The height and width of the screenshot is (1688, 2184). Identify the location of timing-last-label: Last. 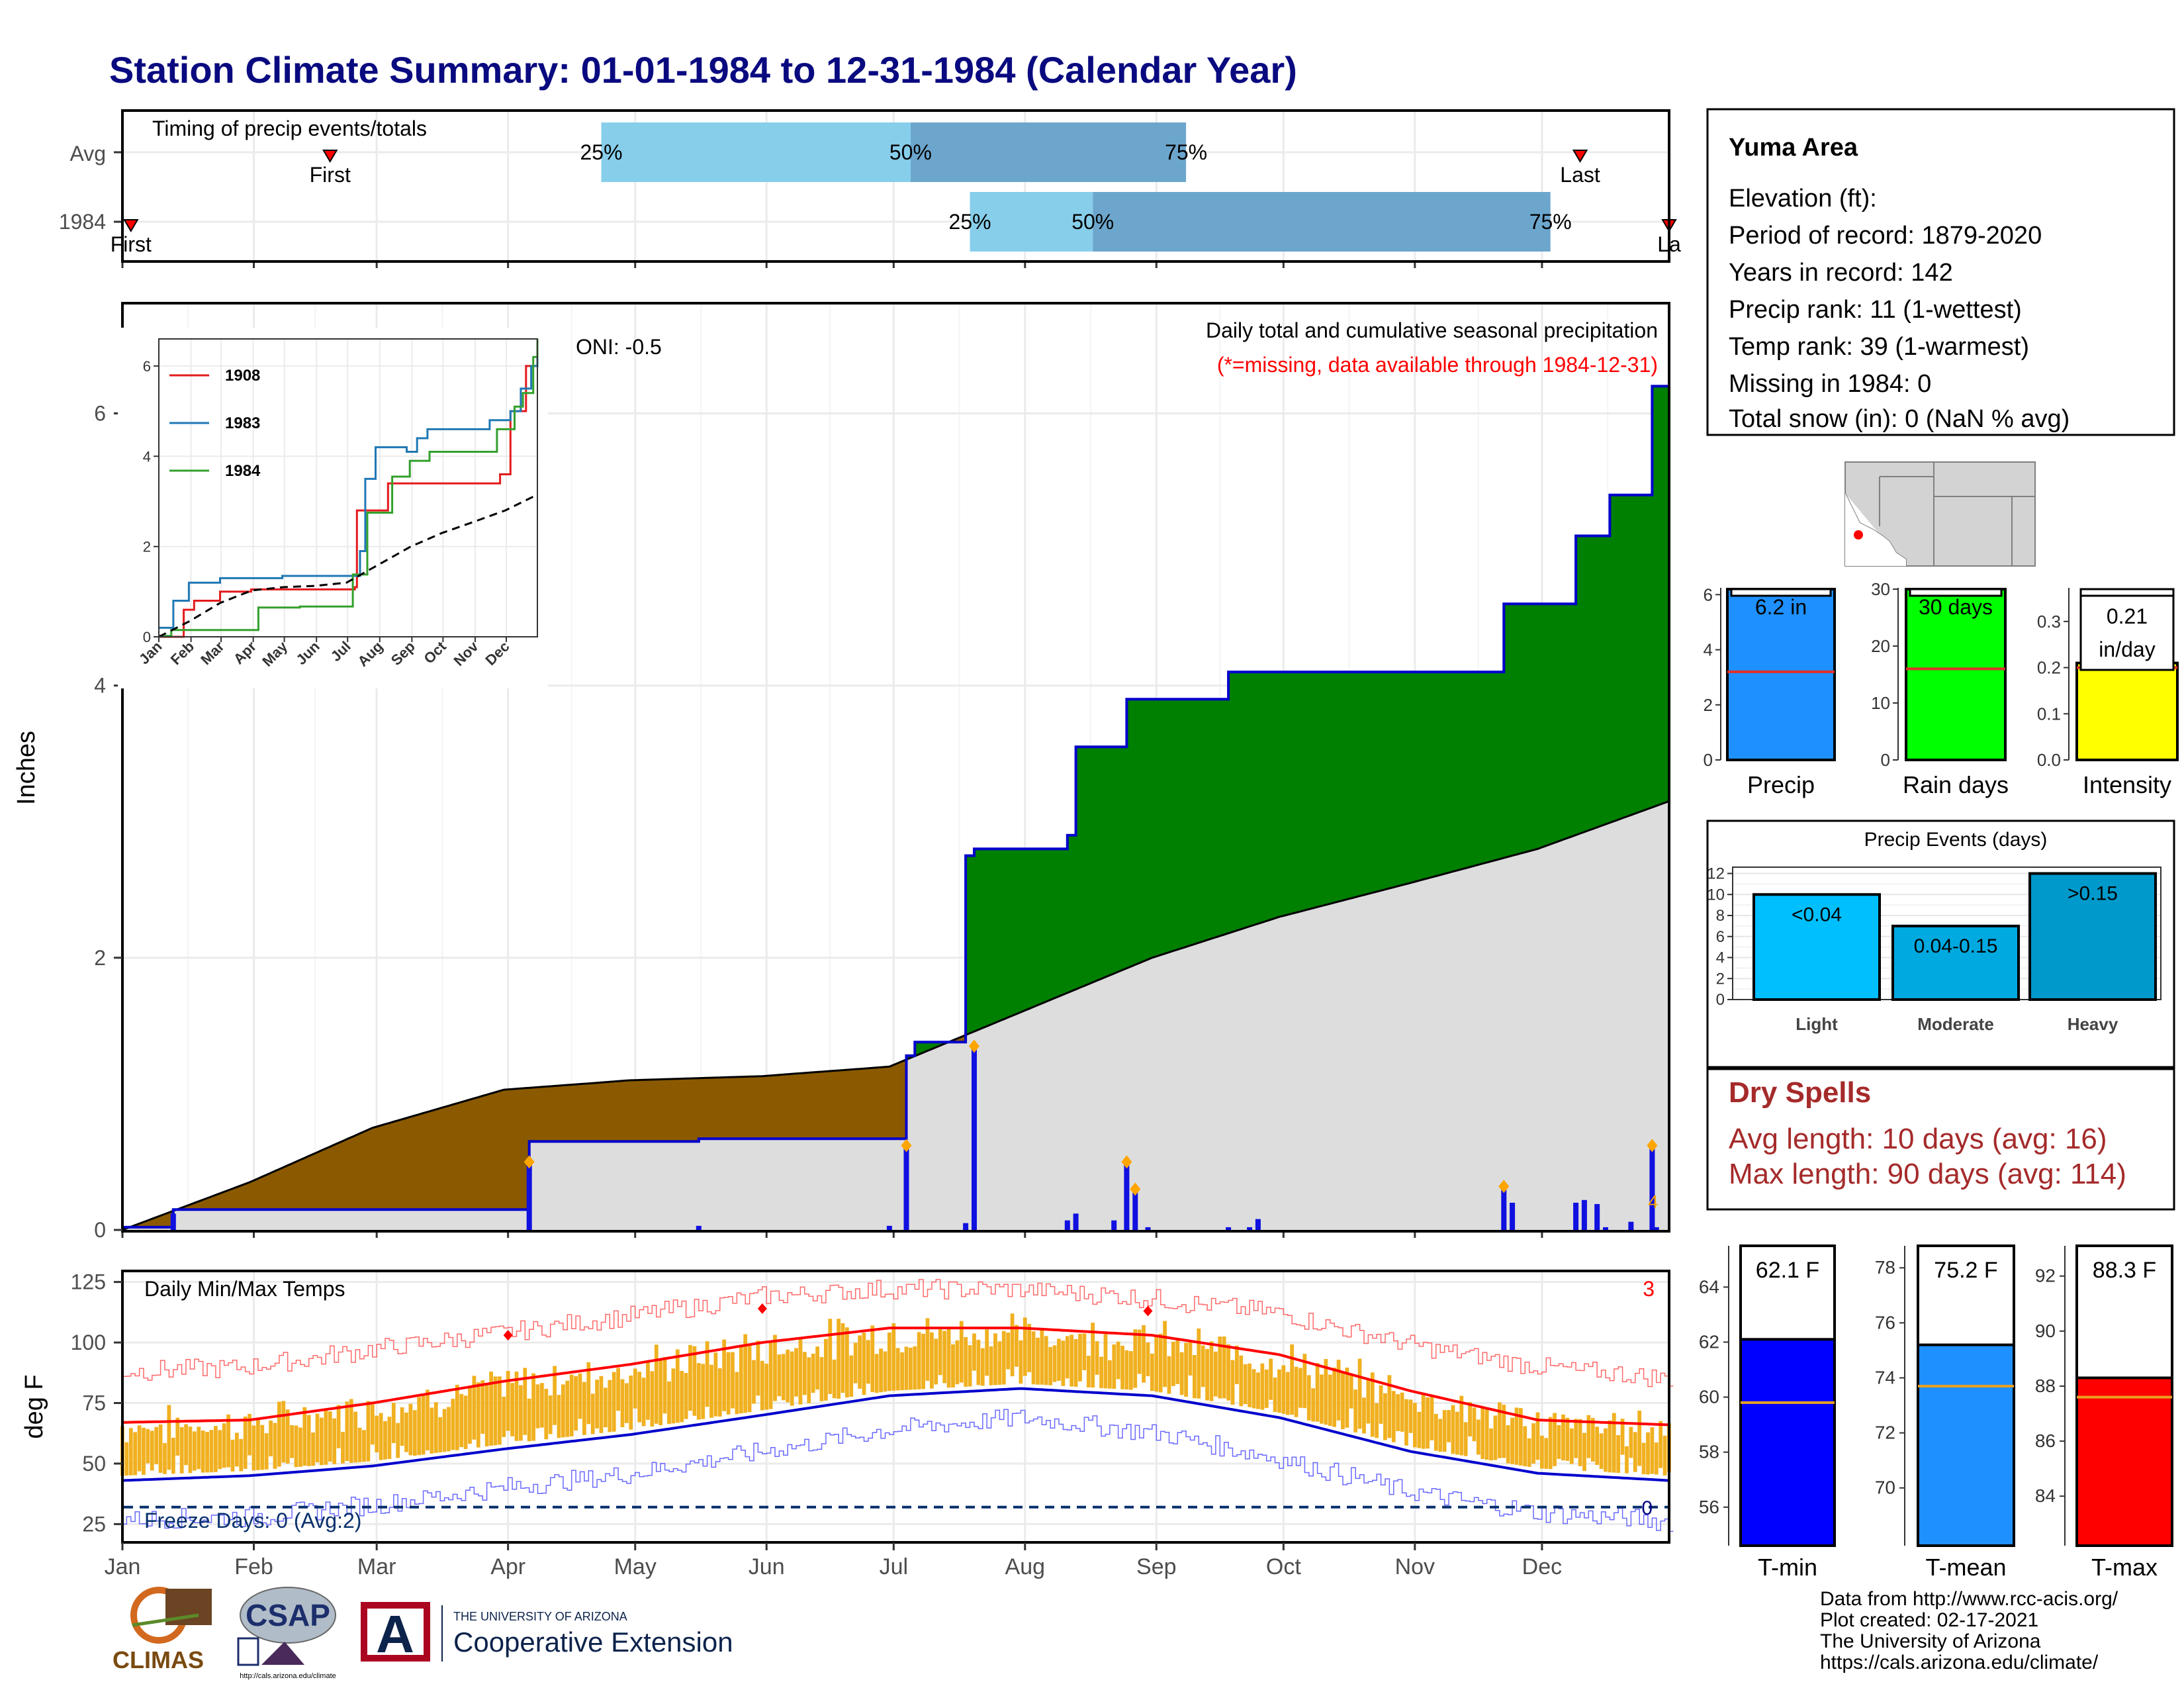
(1580, 175).